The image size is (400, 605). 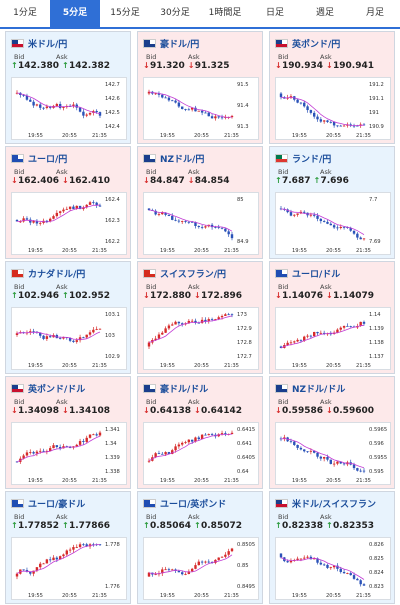 I want to click on mini-candle-chart: 162.4 162.3 162.2 19:55 20:55 21:35, so click(x=69, y=223).